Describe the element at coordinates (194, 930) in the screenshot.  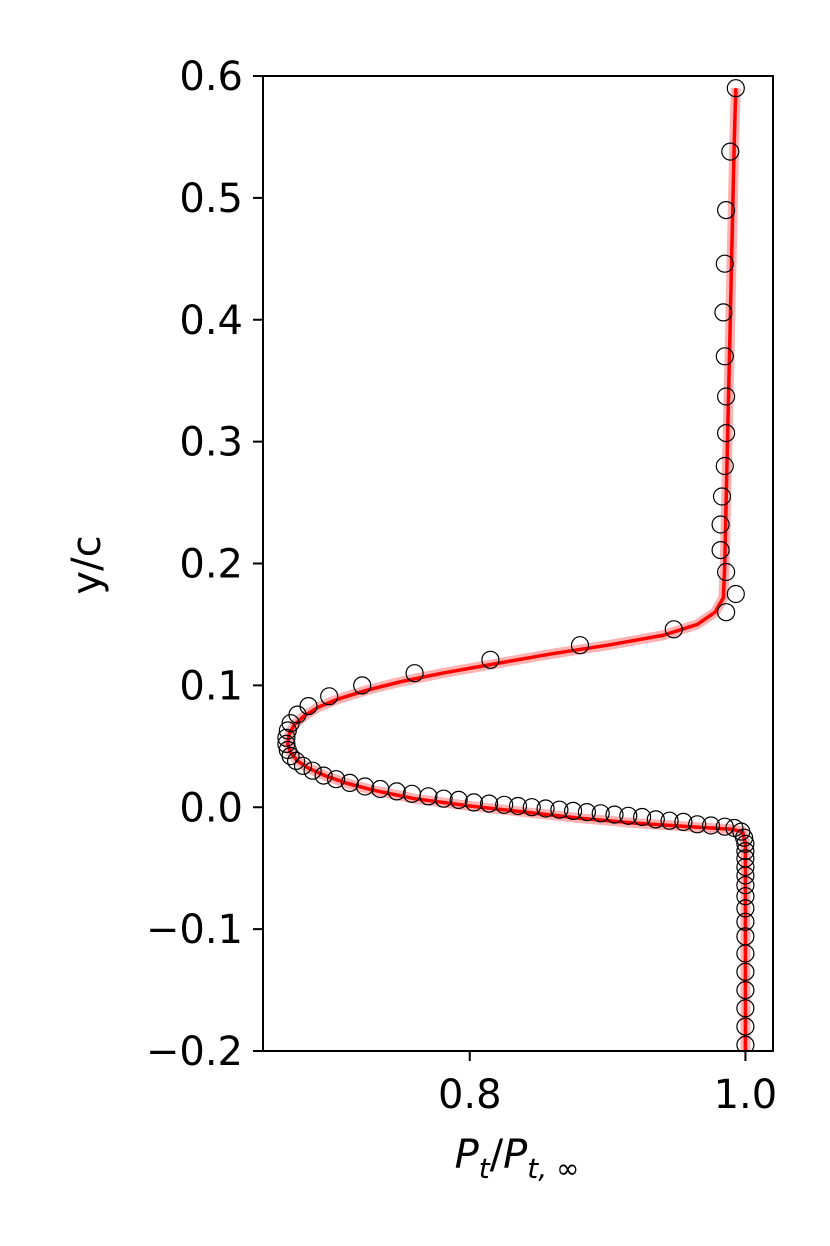
I see `y-tick-label: −0.1` at that location.